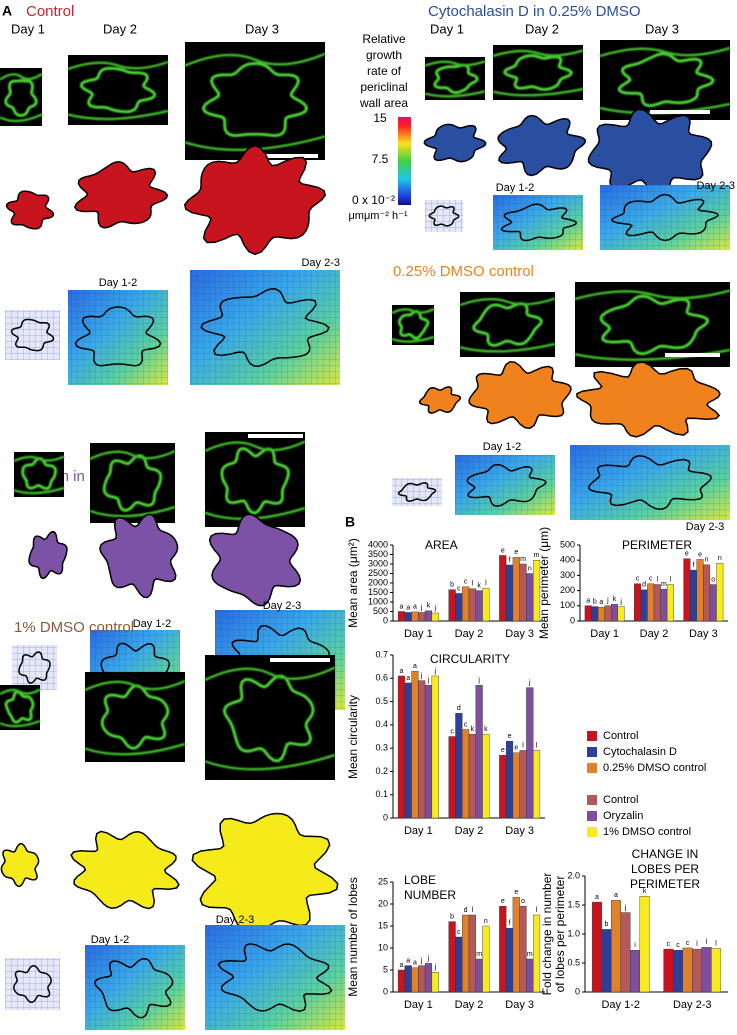  Describe the element at coordinates (384, 55) in the screenshot. I see `colorbar-title: growth` at that location.